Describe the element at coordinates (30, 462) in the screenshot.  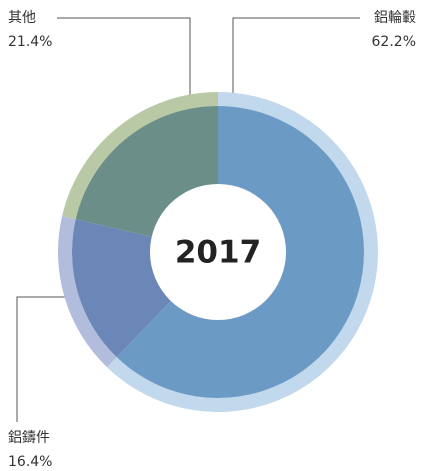
I see `value-label: 16.4%` at that location.